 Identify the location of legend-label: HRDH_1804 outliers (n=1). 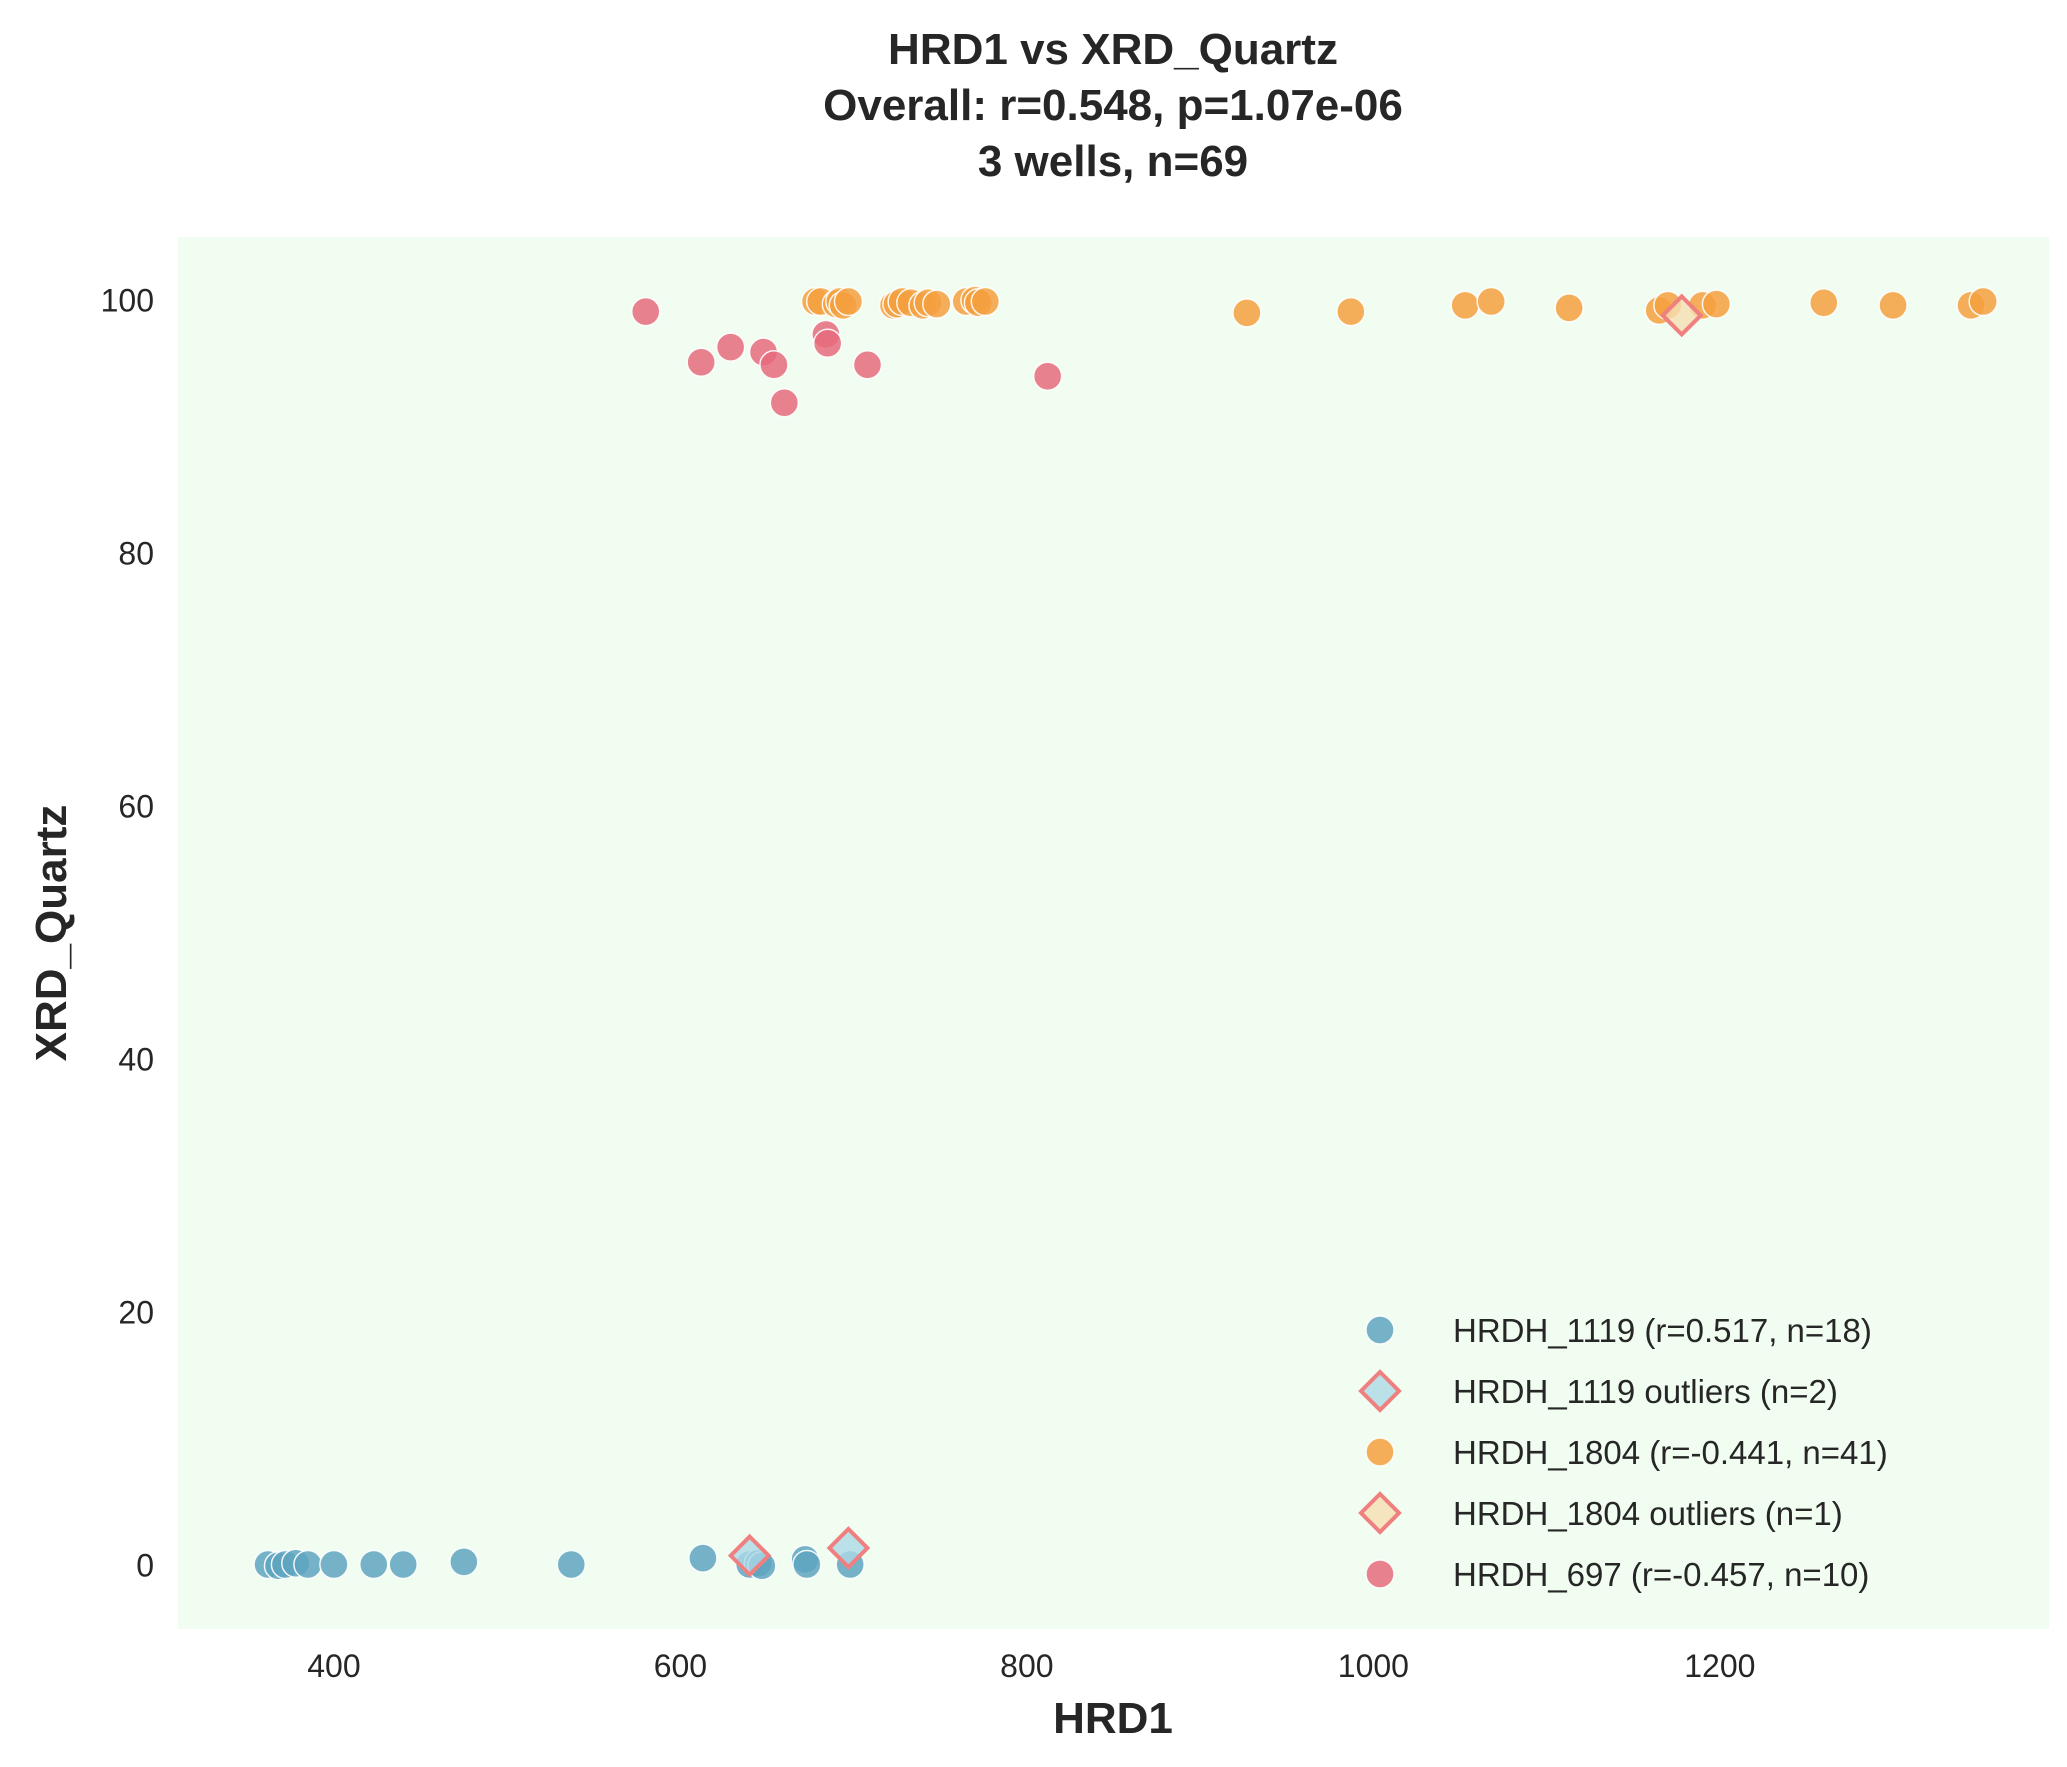
(1648, 1513).